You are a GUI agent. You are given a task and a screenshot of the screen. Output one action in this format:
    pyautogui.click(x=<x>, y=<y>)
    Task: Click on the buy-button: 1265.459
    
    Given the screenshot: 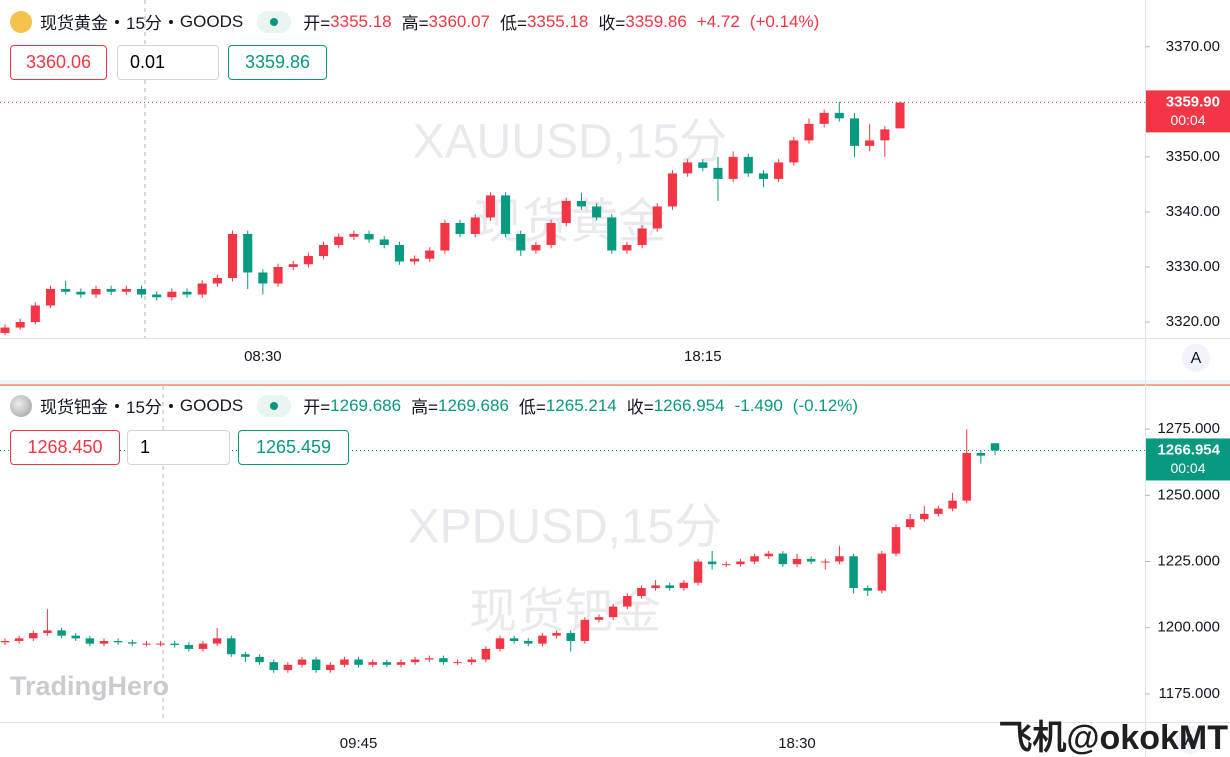 What is the action you would take?
    pyautogui.click(x=293, y=447)
    